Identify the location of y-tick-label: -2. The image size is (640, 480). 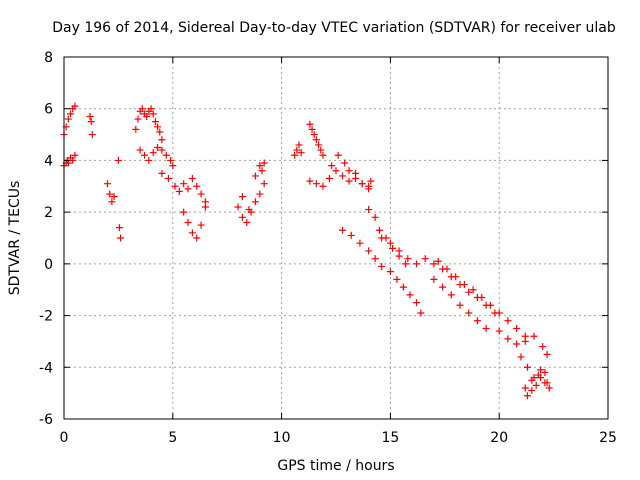
(46, 317).